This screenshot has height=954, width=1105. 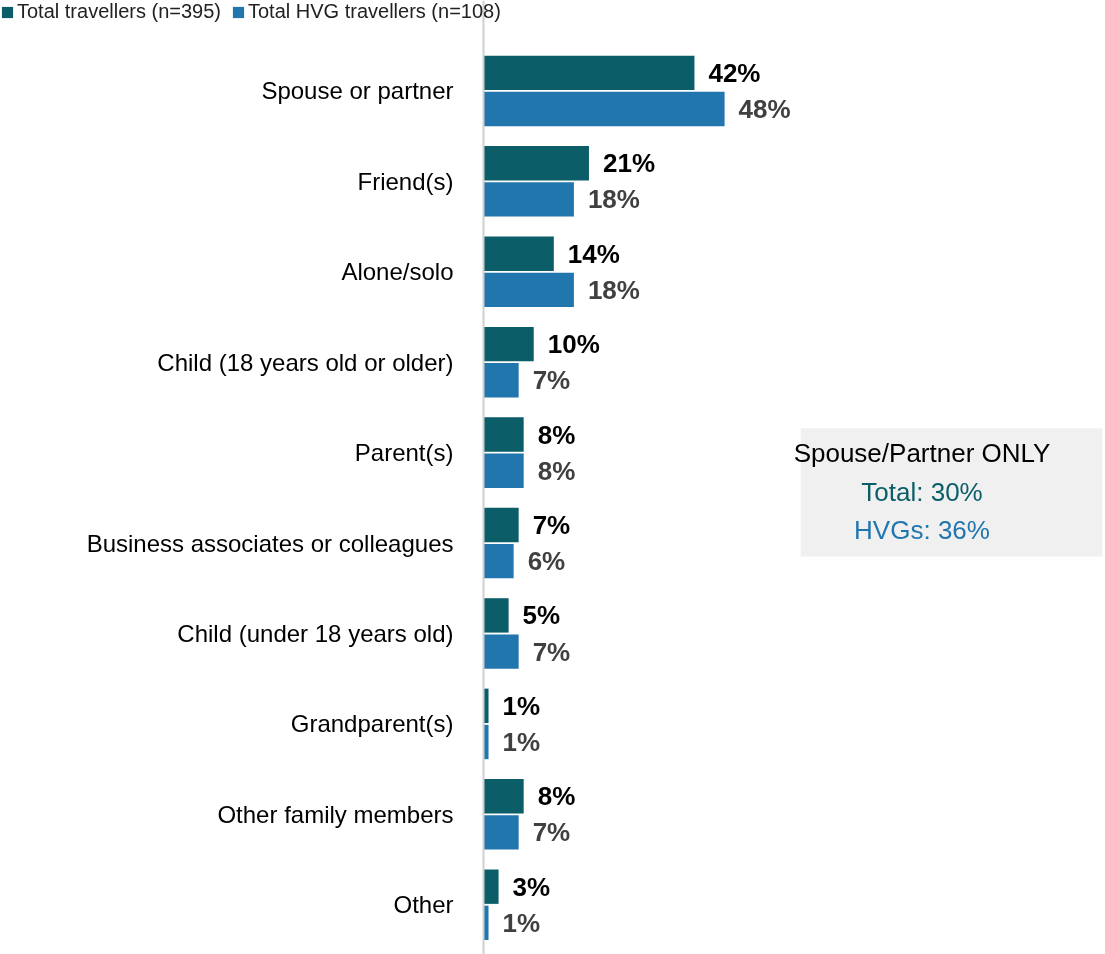 What do you see at coordinates (546, 561) in the screenshot?
I see `data-label: 6%` at bounding box center [546, 561].